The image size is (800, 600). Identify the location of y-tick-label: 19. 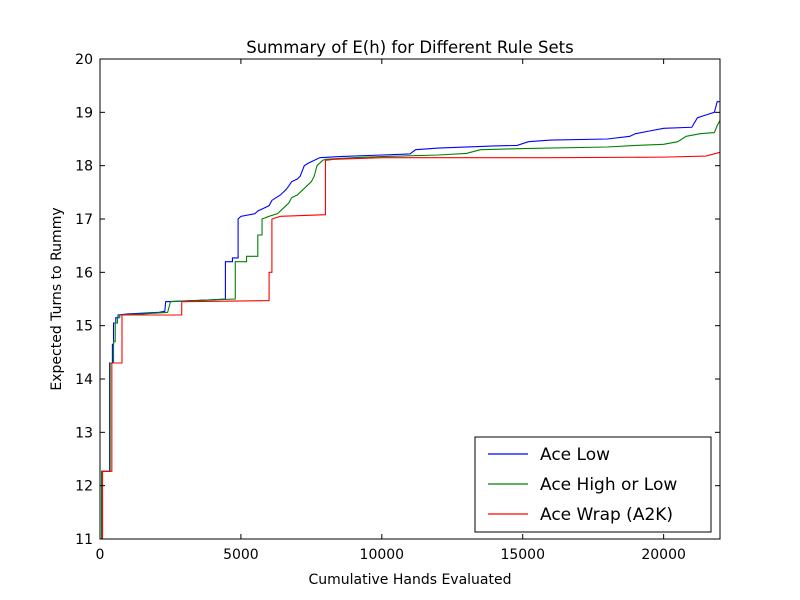
(84, 113).